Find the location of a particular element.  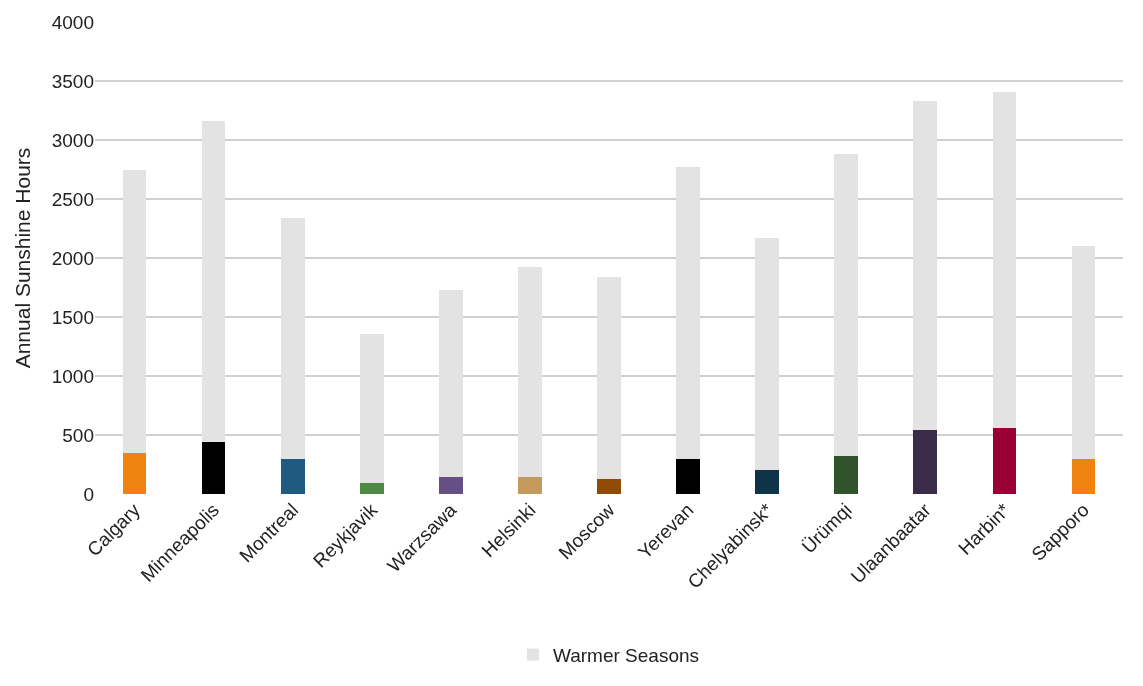

y-tick-label: 500 is located at coordinates (78, 435).